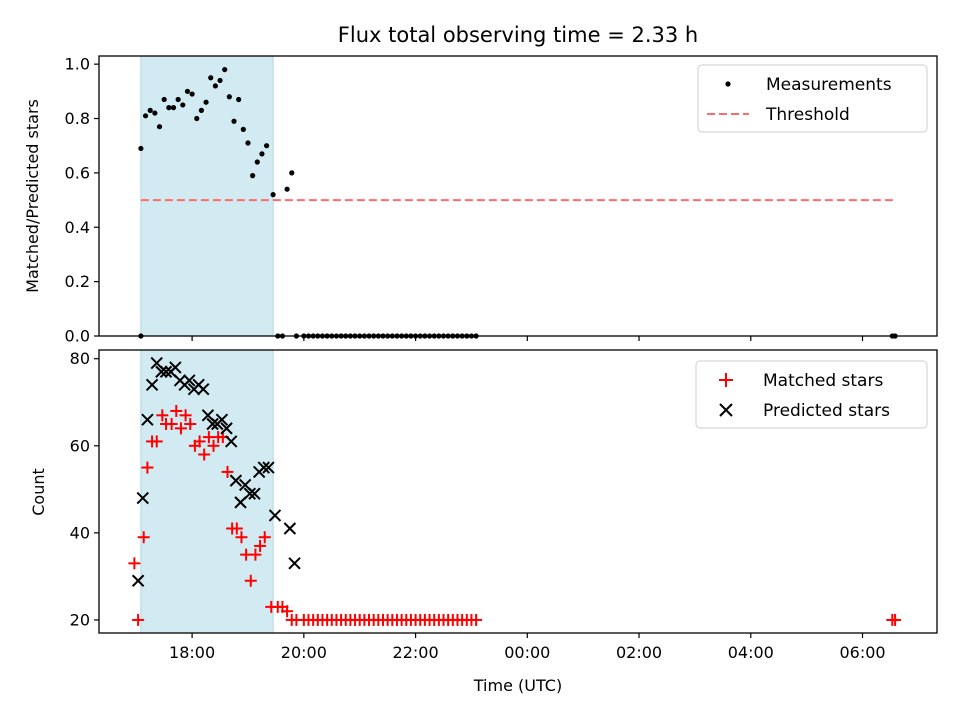 Image resolution: width=960 pixels, height=720 pixels. I want to click on count-legend-box, so click(811, 394).